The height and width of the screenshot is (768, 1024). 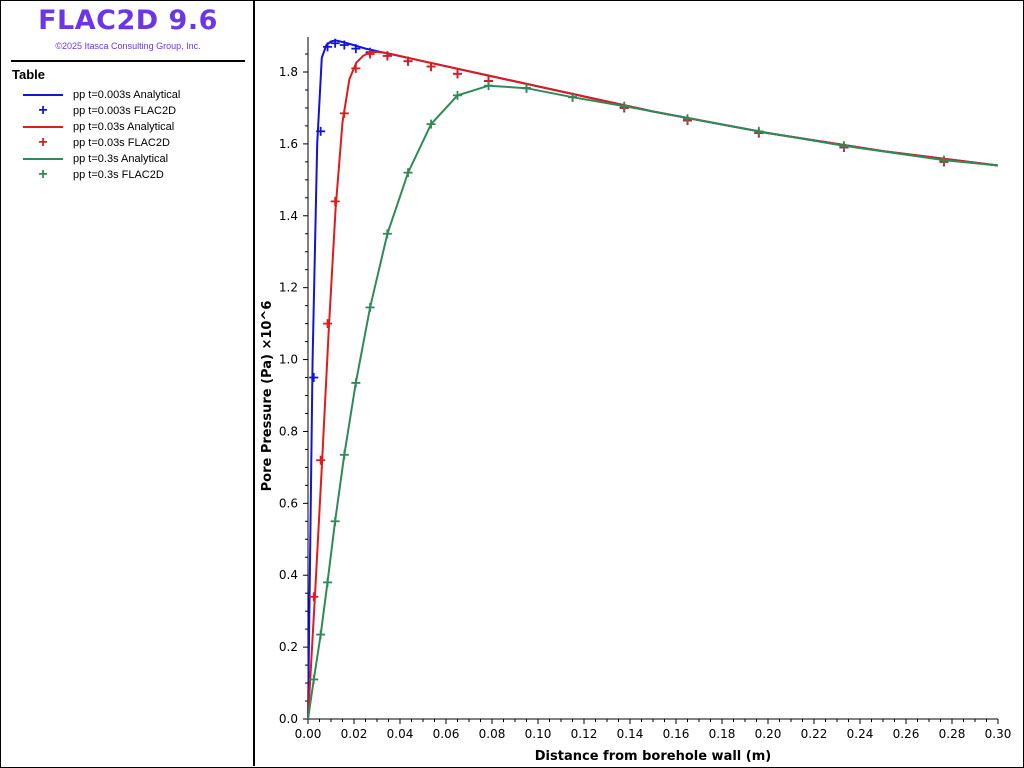 What do you see at coordinates (128, 20) in the screenshot?
I see `app-title: FLAC2D 9.6` at bounding box center [128, 20].